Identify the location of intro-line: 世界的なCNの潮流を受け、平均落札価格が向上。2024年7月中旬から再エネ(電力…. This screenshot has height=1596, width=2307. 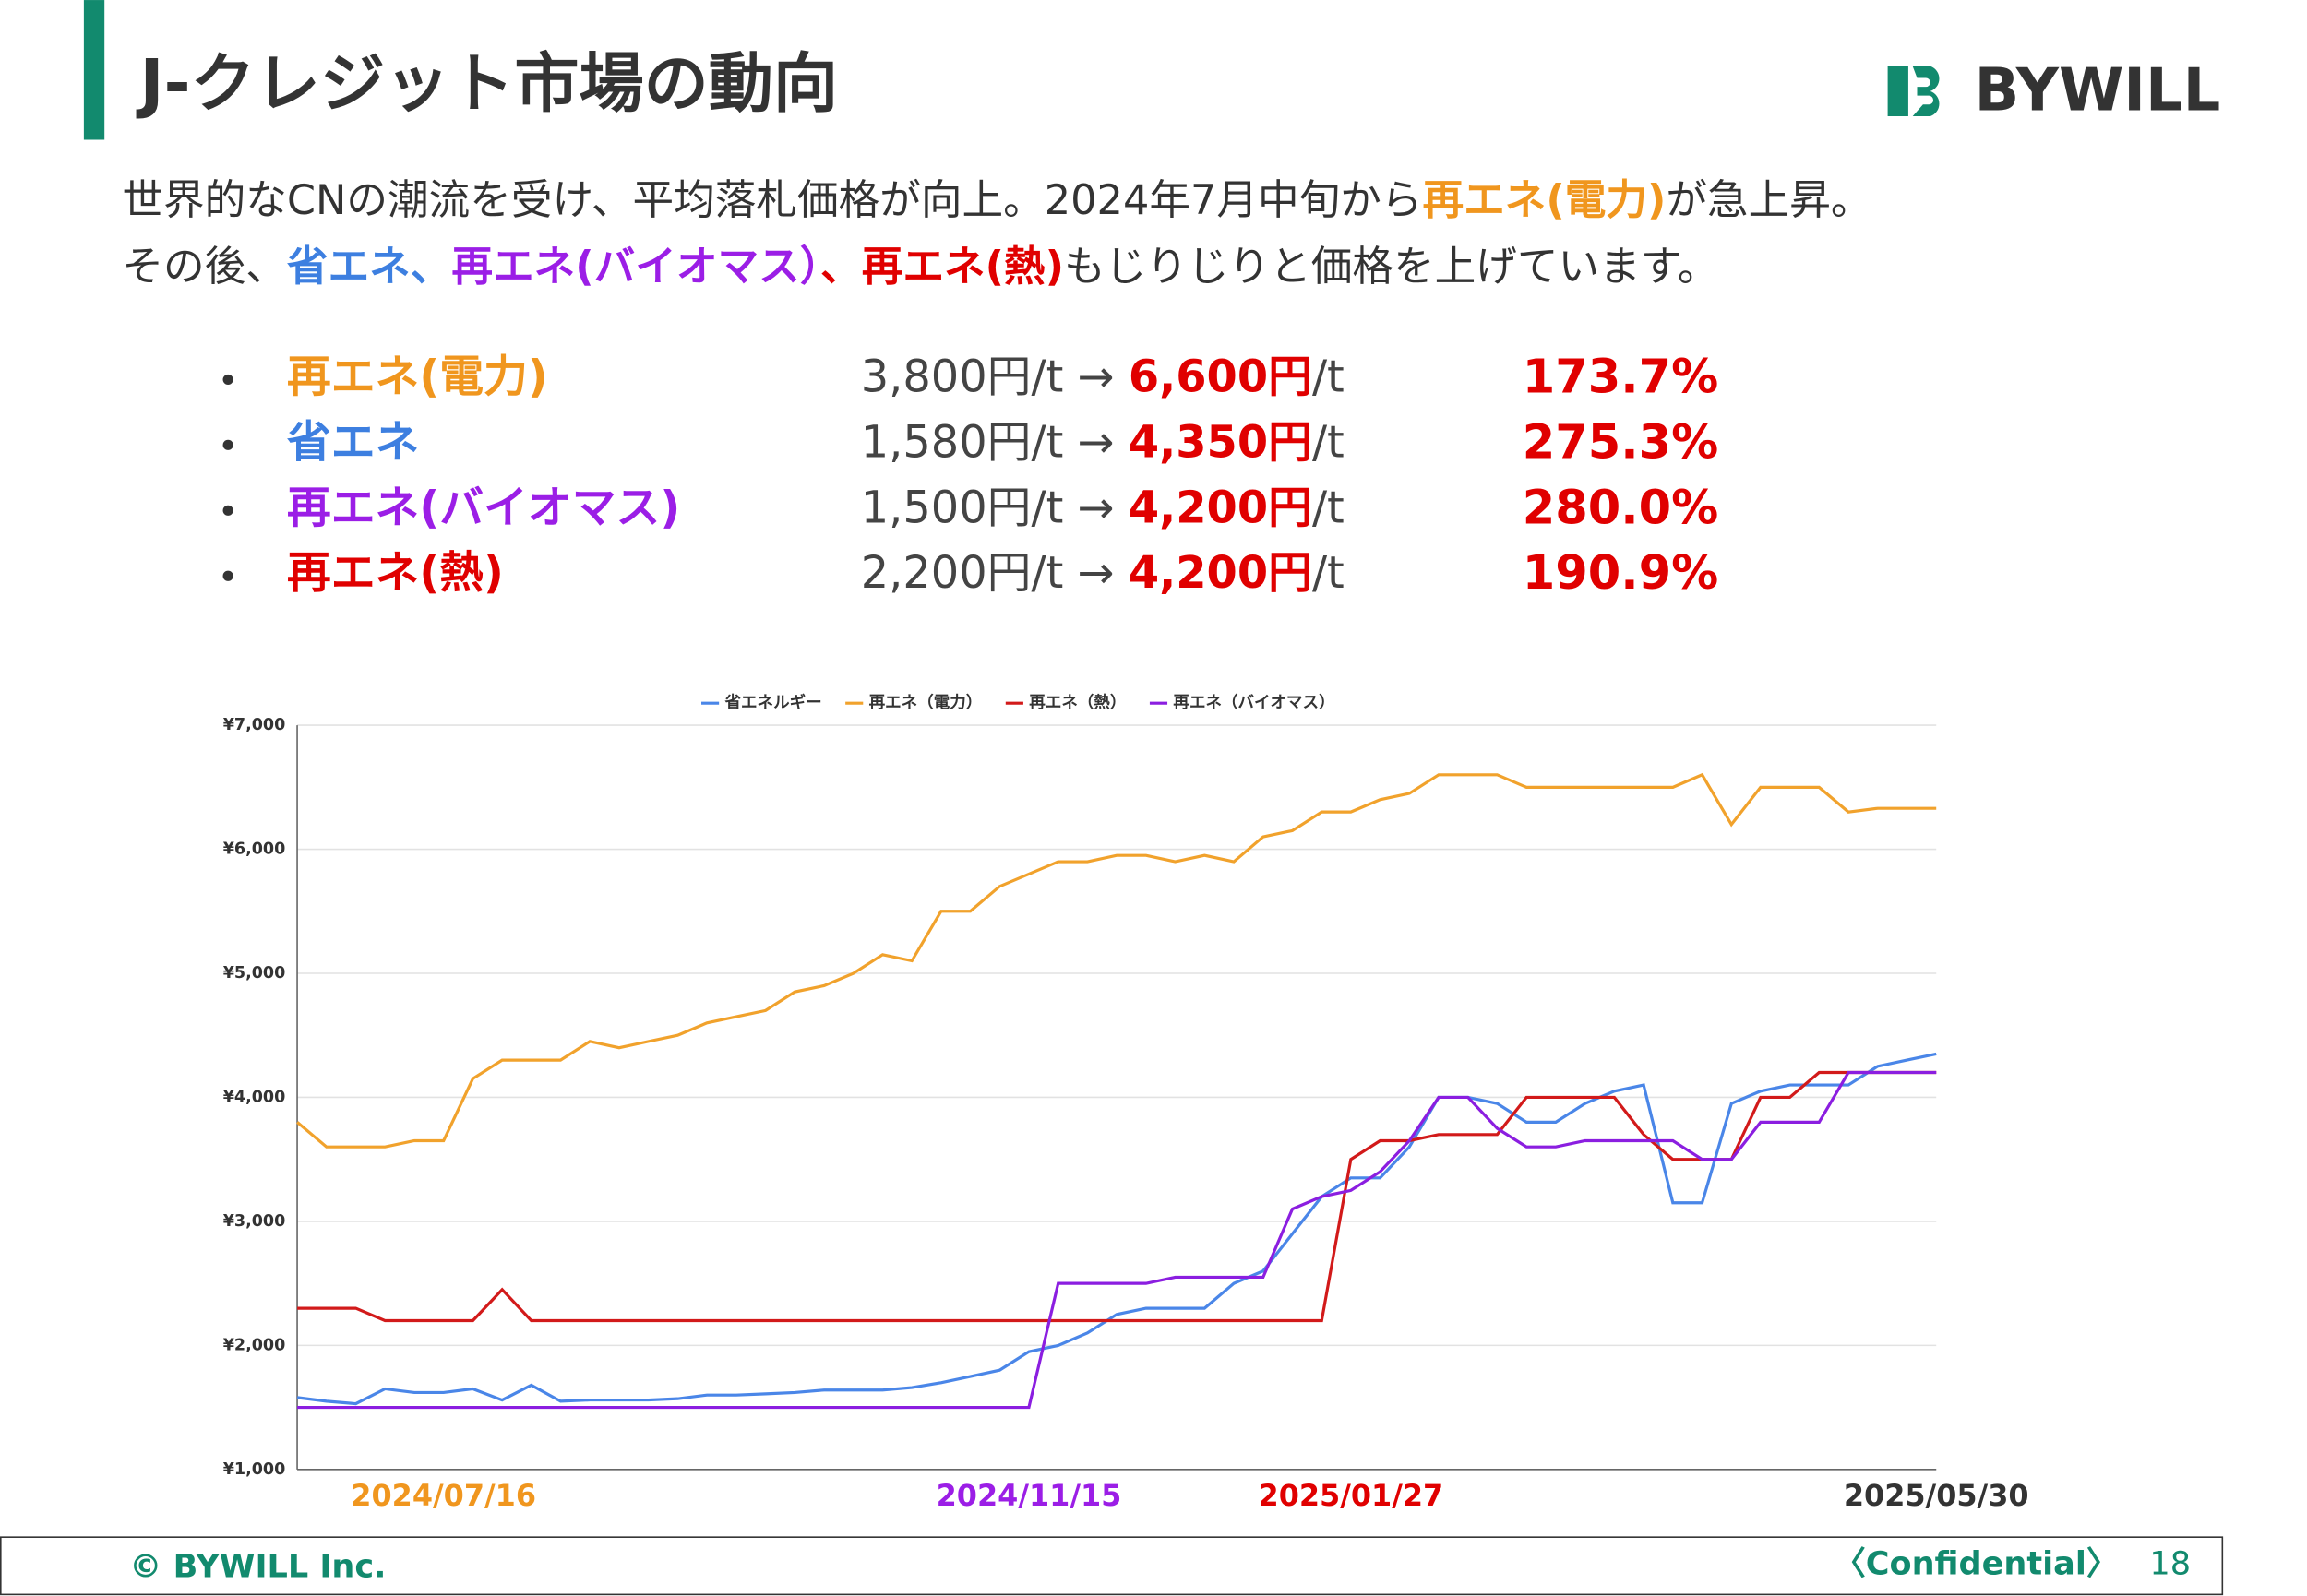
(996, 200).